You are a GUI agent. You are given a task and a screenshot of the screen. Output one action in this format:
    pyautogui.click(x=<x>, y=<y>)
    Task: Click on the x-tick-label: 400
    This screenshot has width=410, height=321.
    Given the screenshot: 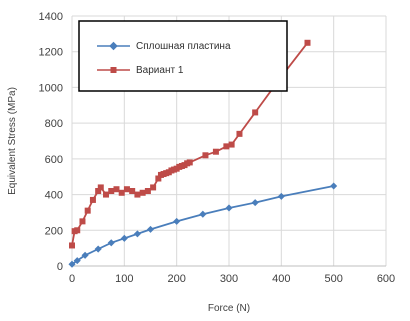 What is the action you would take?
    pyautogui.click(x=281, y=279)
    